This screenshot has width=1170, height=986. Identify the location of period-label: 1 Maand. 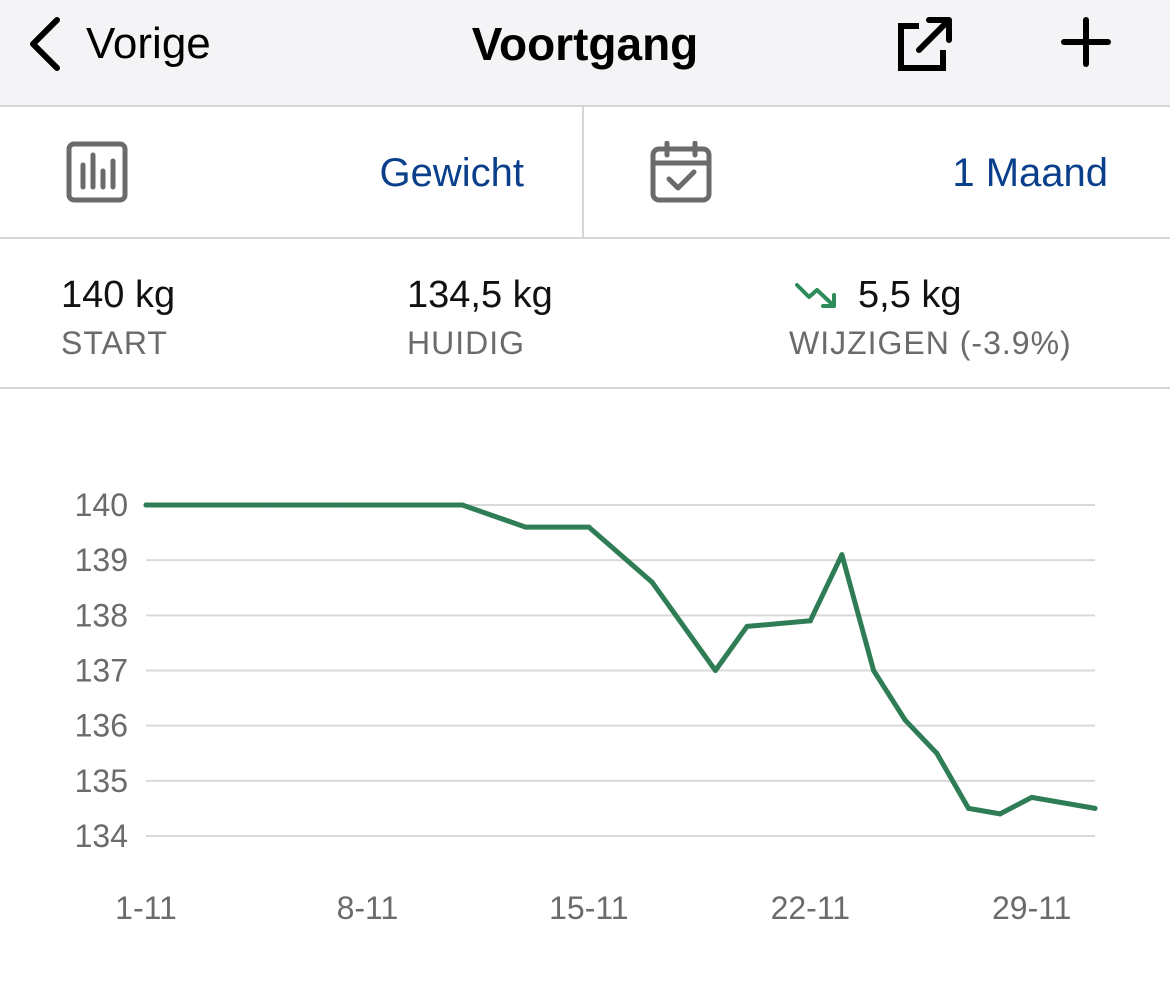
(1030, 173).